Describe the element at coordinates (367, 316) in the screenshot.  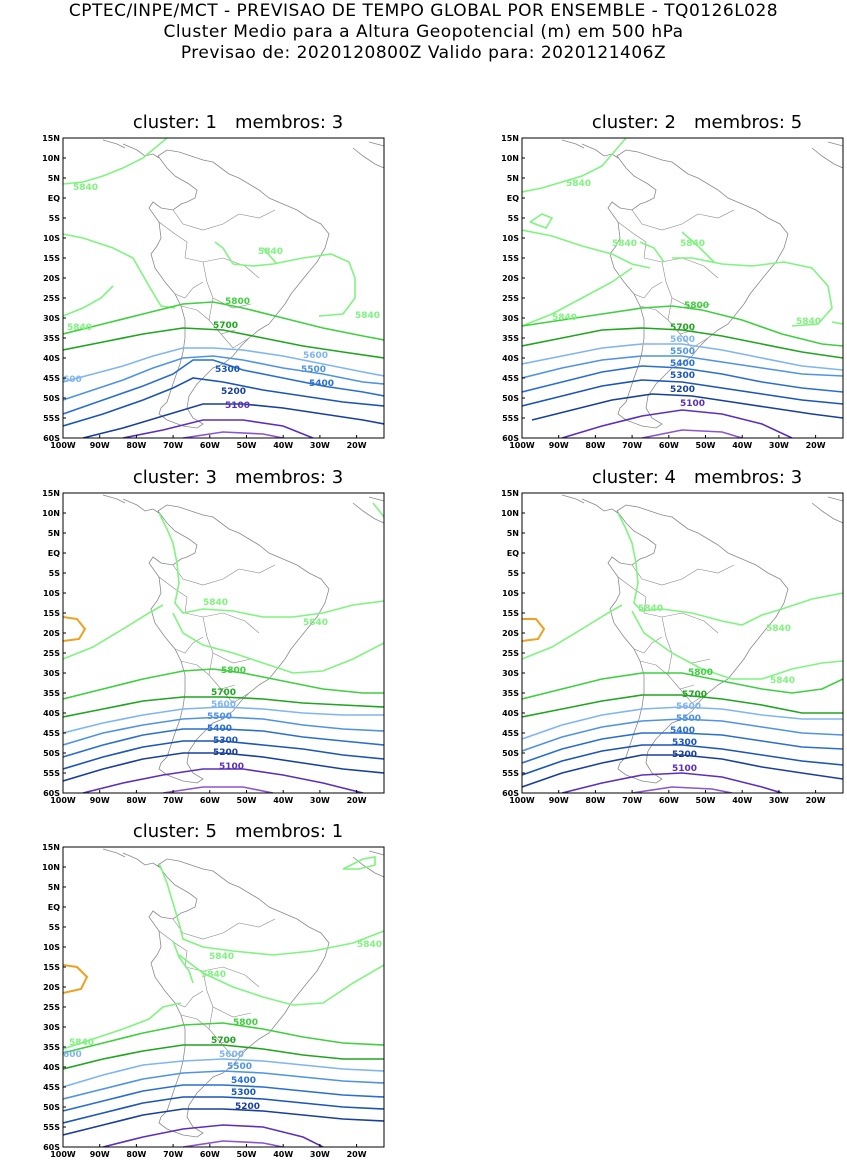
I see `contour-label-l5840c: 5840` at that location.